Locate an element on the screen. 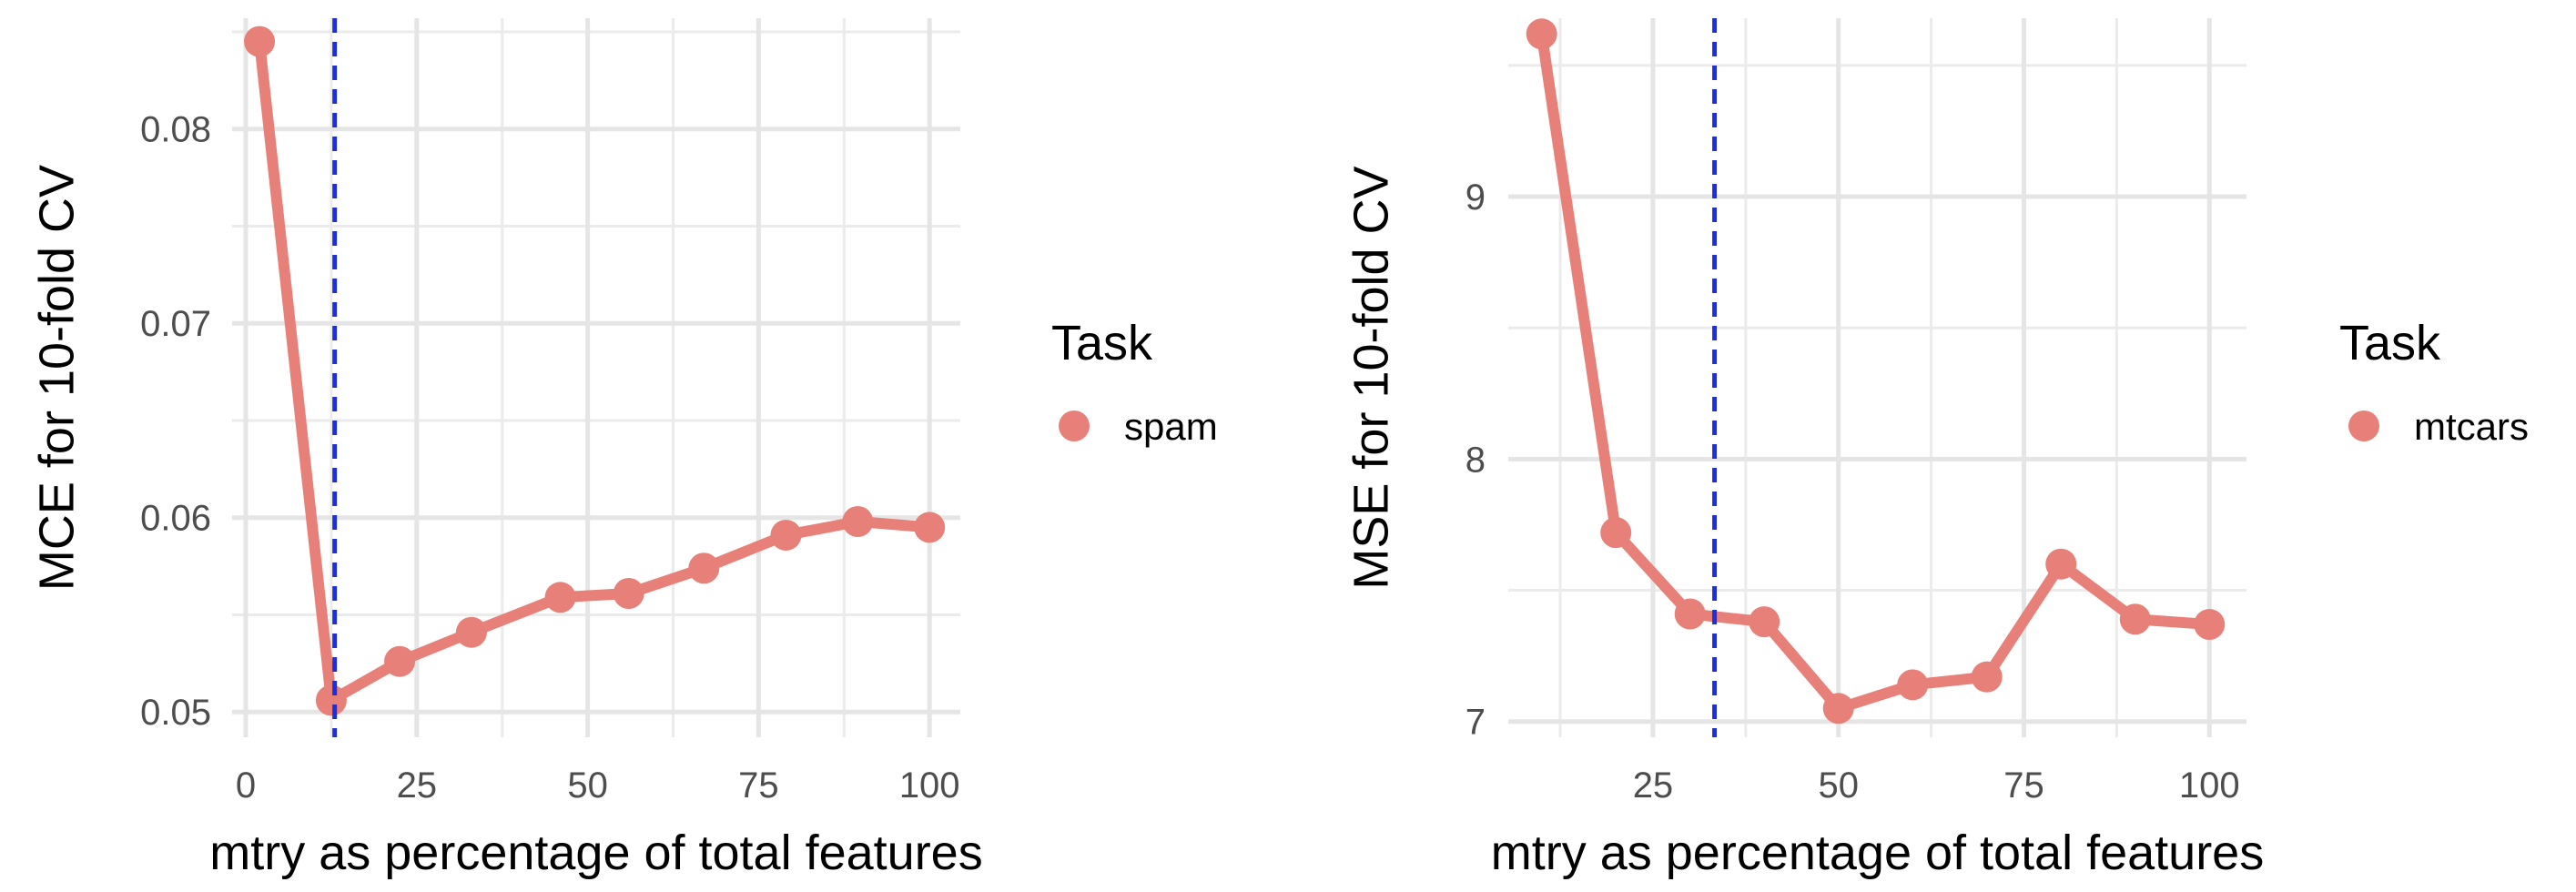 The image size is (2576, 892). legend-label: spam is located at coordinates (1171, 426).